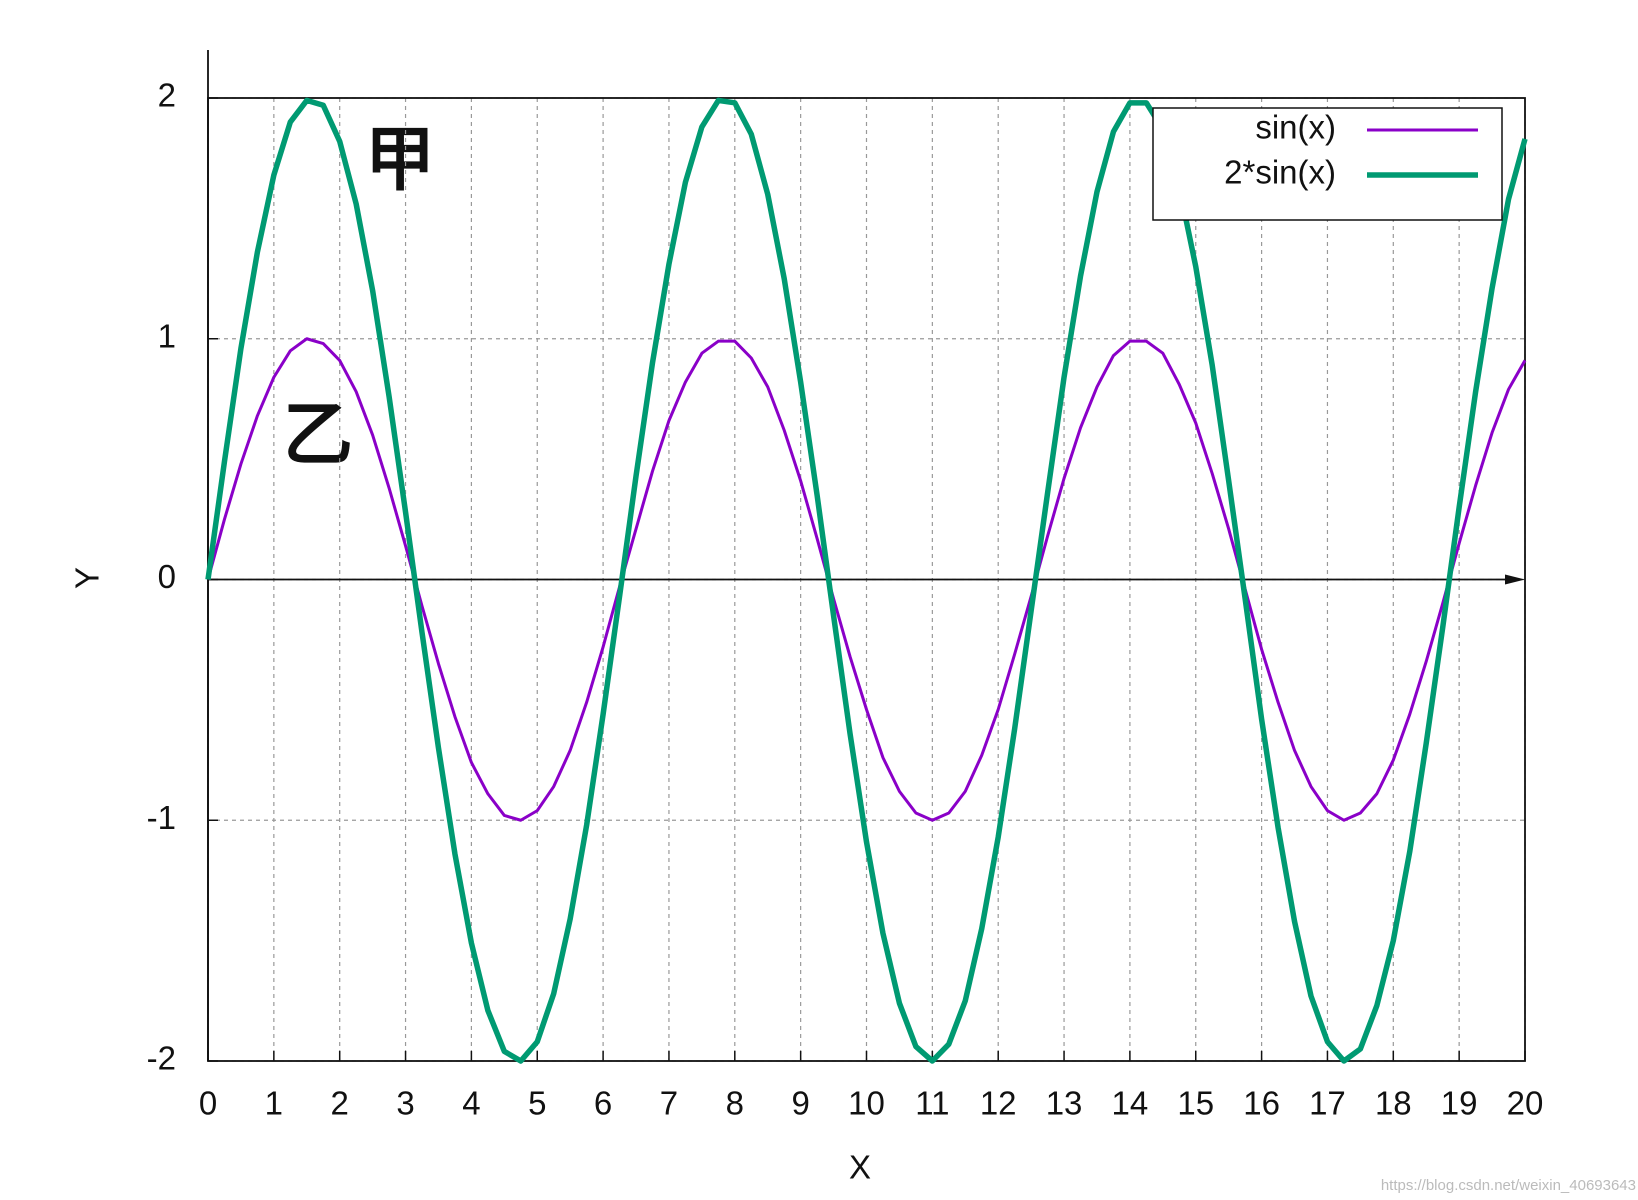  Describe the element at coordinates (167, 95) in the screenshot. I see `y-tick-label: 2` at that location.